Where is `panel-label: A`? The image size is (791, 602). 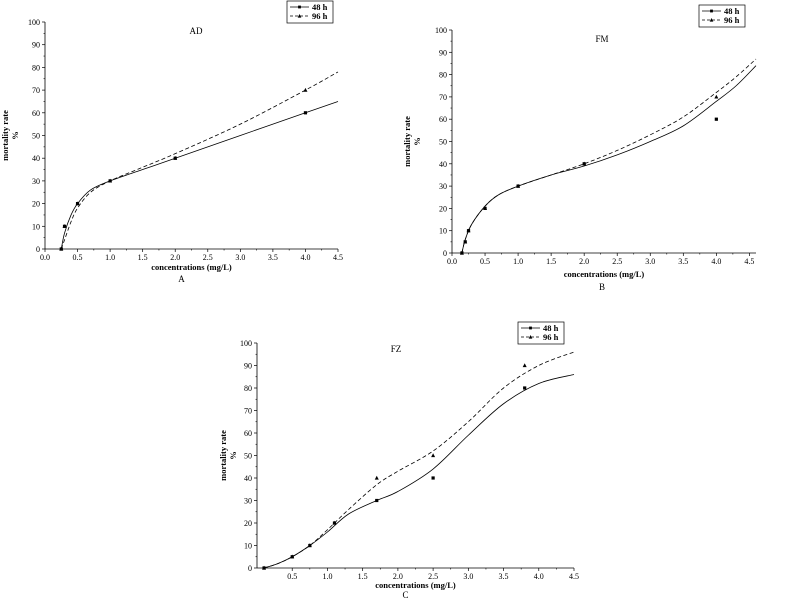
panel-label: A is located at coordinates (181, 279).